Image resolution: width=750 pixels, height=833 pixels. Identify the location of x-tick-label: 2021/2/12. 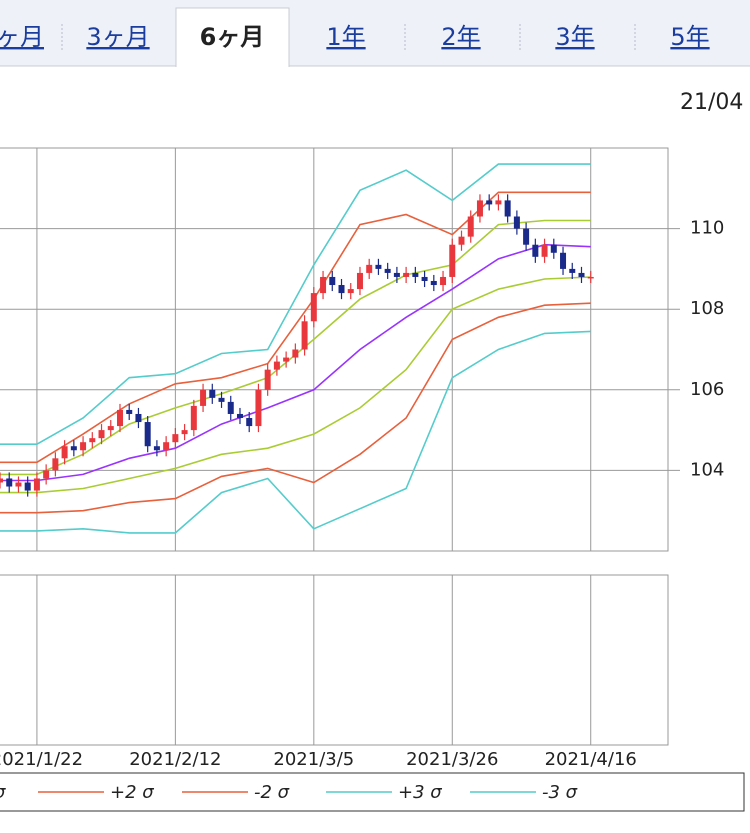
(175, 759).